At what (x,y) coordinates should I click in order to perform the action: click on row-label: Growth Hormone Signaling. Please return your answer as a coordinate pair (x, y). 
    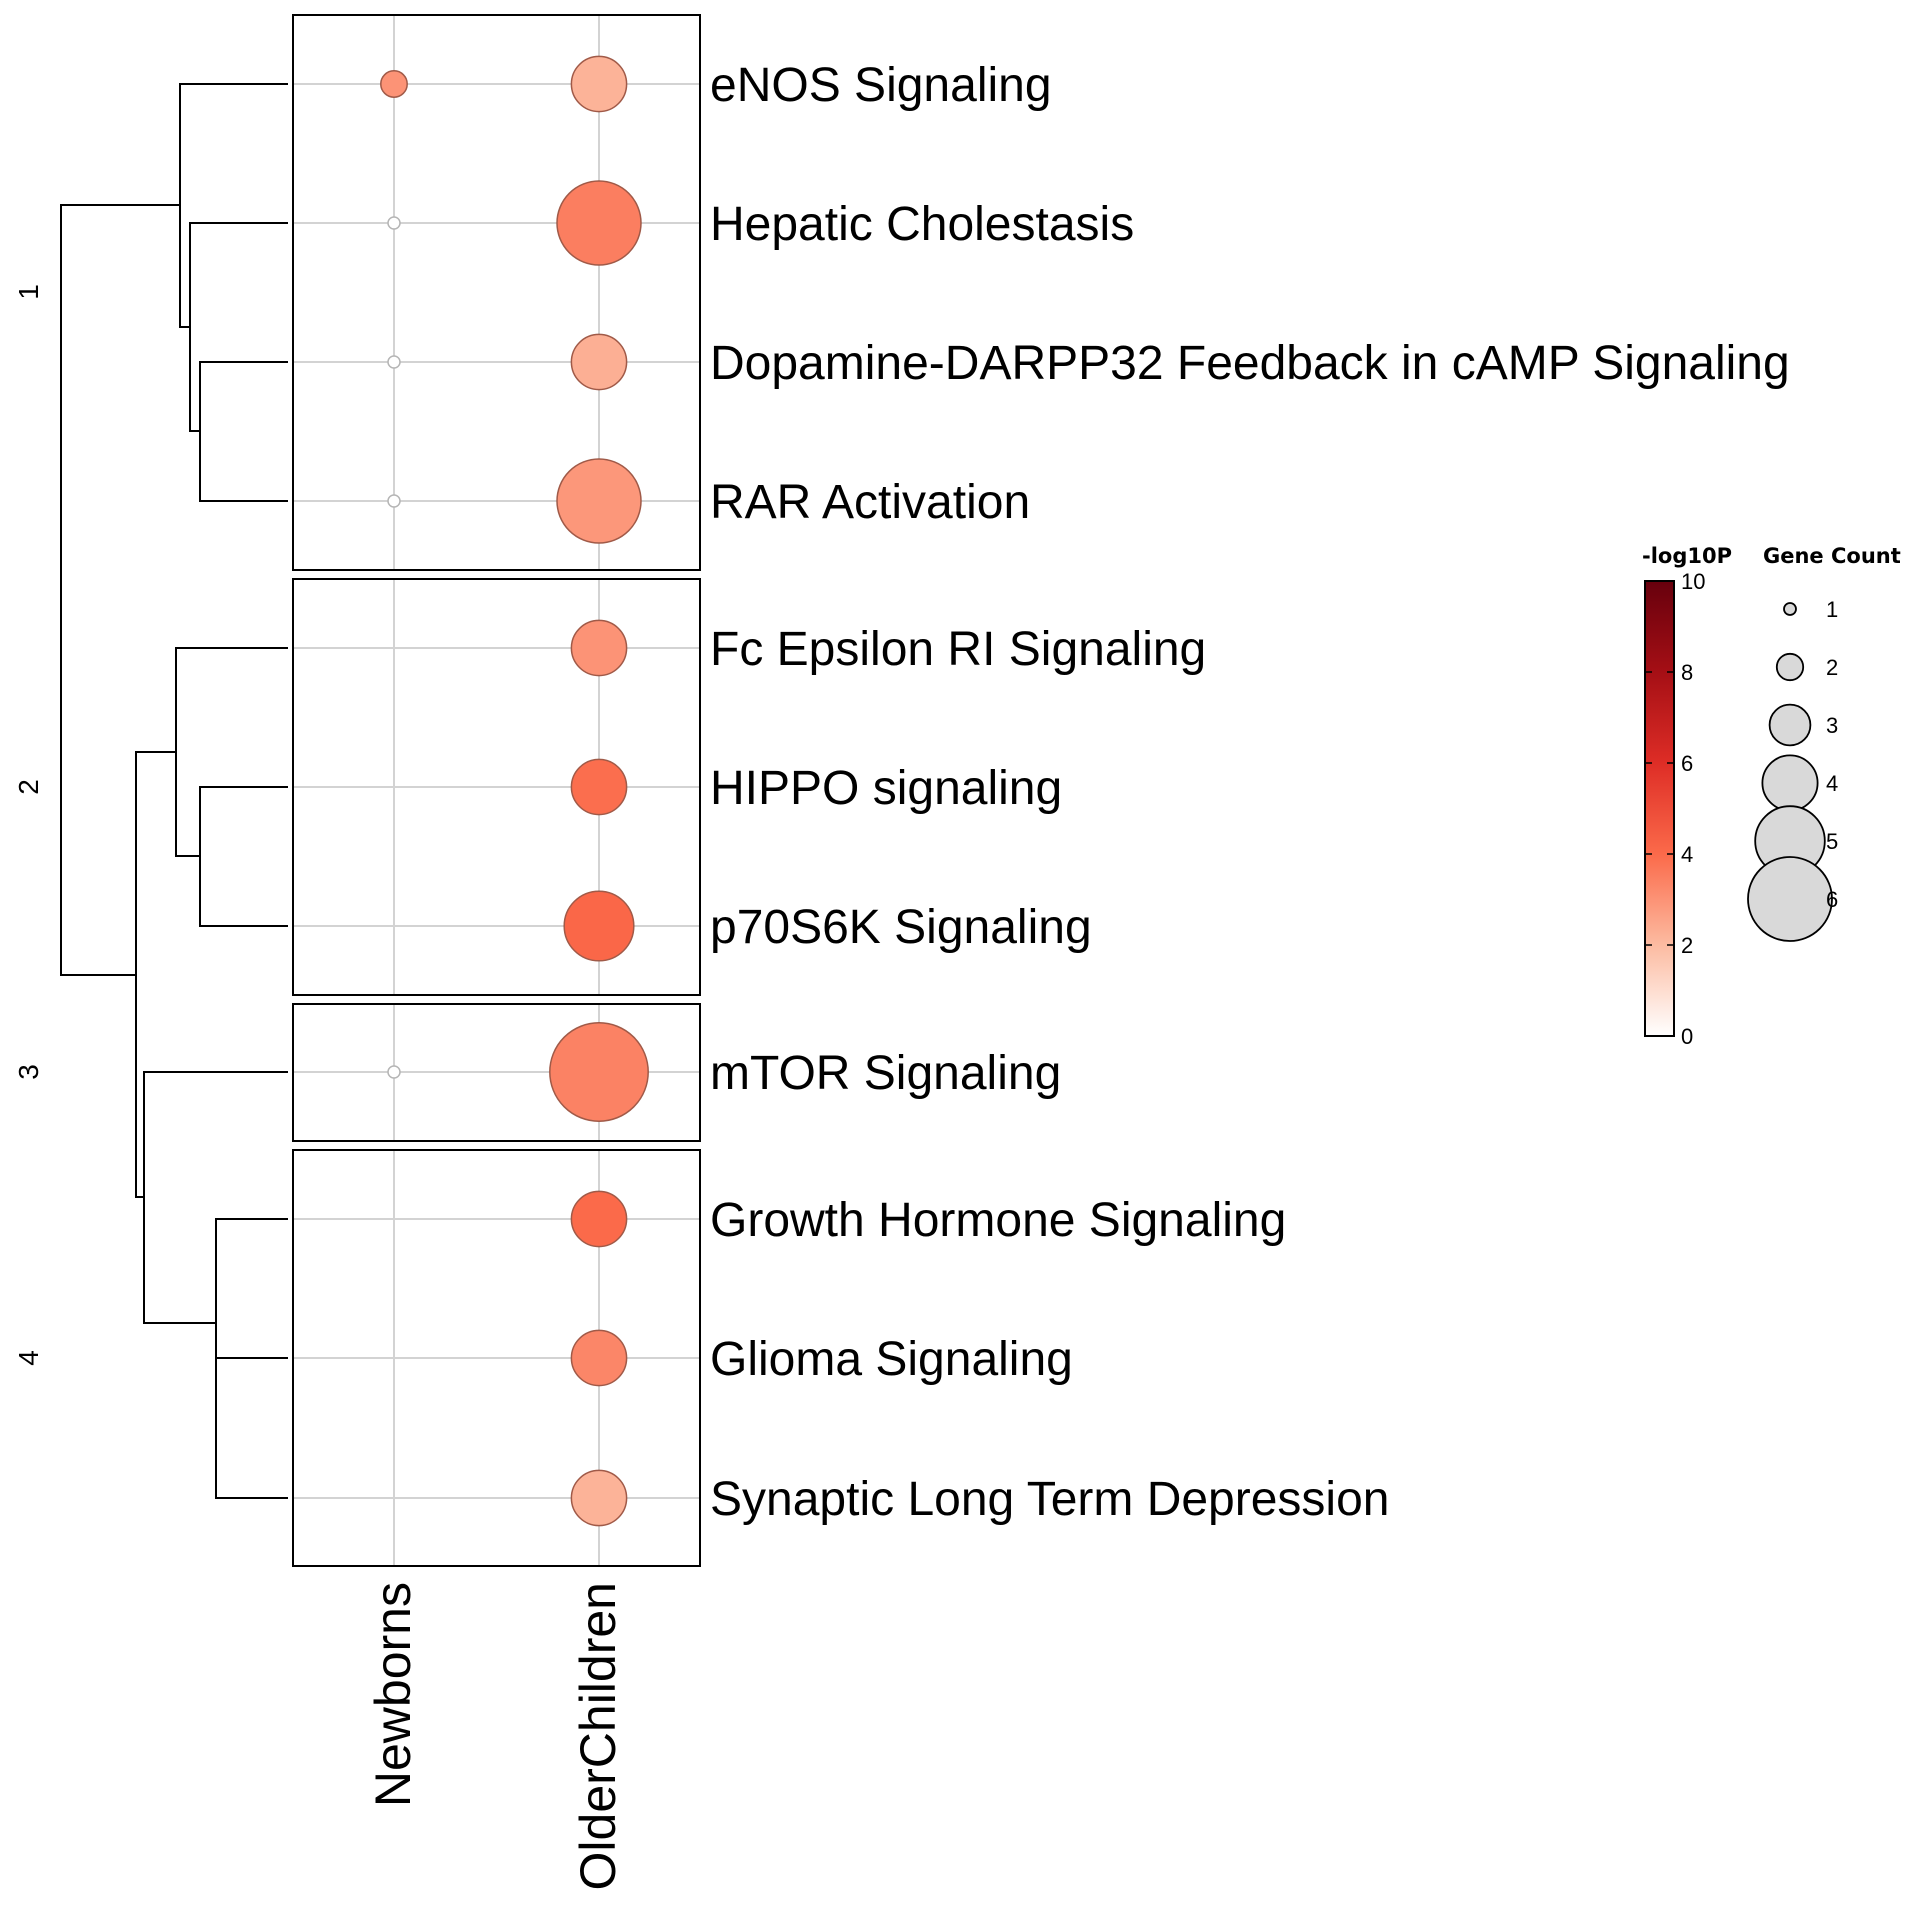
    Looking at the image, I should click on (998, 1220).